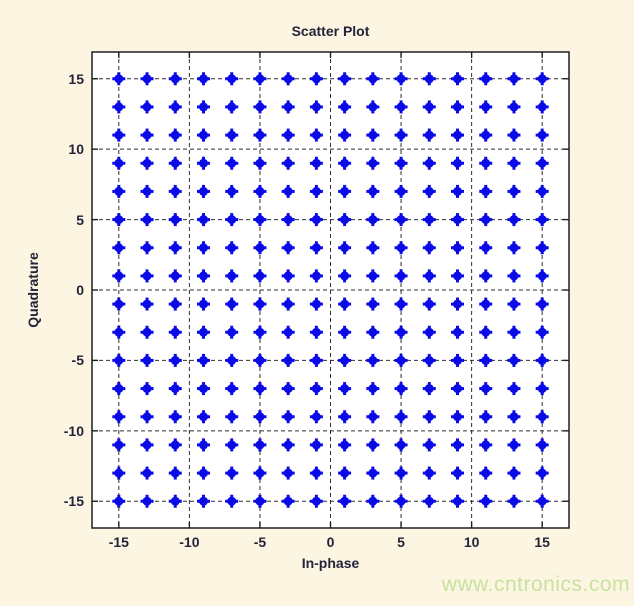 The height and width of the screenshot is (606, 634). I want to click on x-tick-label: 5, so click(401, 542).